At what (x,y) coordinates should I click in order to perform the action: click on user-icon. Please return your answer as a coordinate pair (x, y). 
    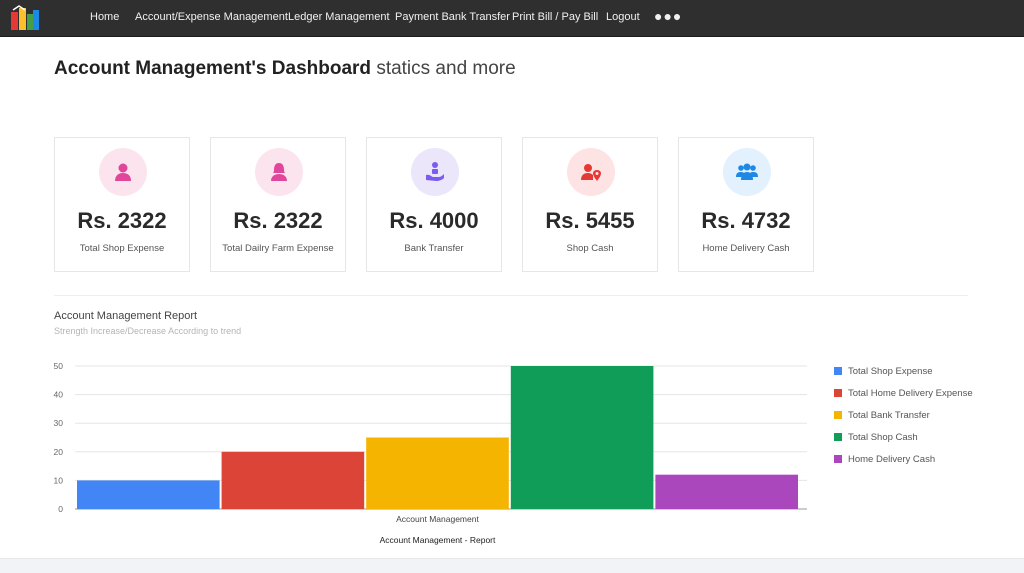
    Looking at the image, I should click on (123, 172).